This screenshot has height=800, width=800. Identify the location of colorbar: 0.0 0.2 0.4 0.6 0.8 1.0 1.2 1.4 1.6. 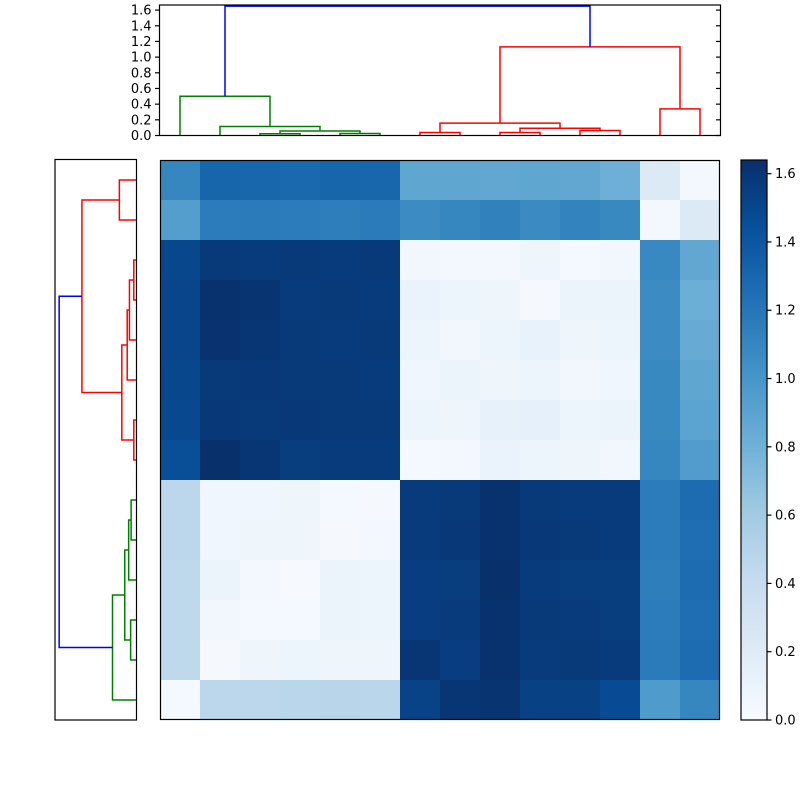
(768, 444).